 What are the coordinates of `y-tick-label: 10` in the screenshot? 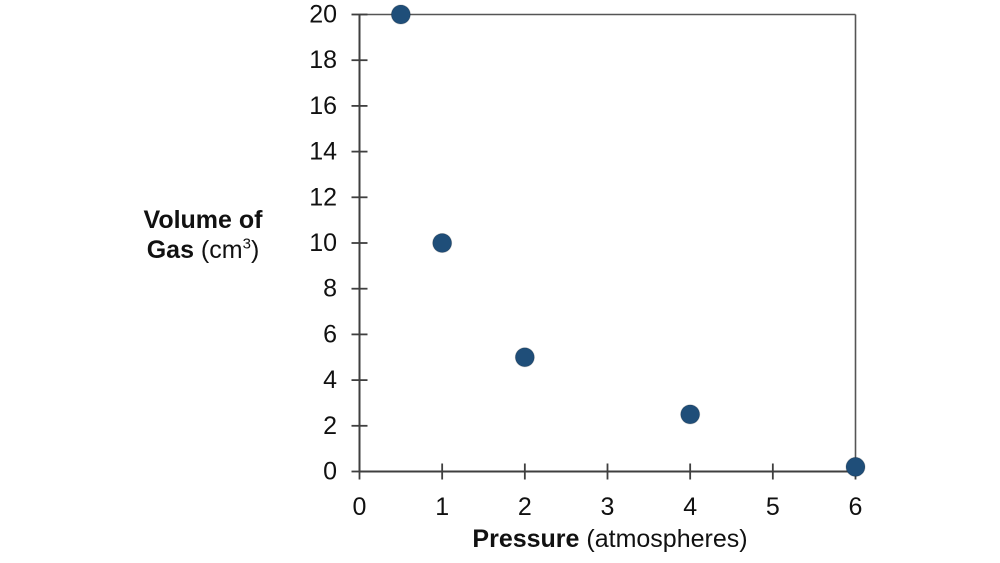 It's located at (323, 243).